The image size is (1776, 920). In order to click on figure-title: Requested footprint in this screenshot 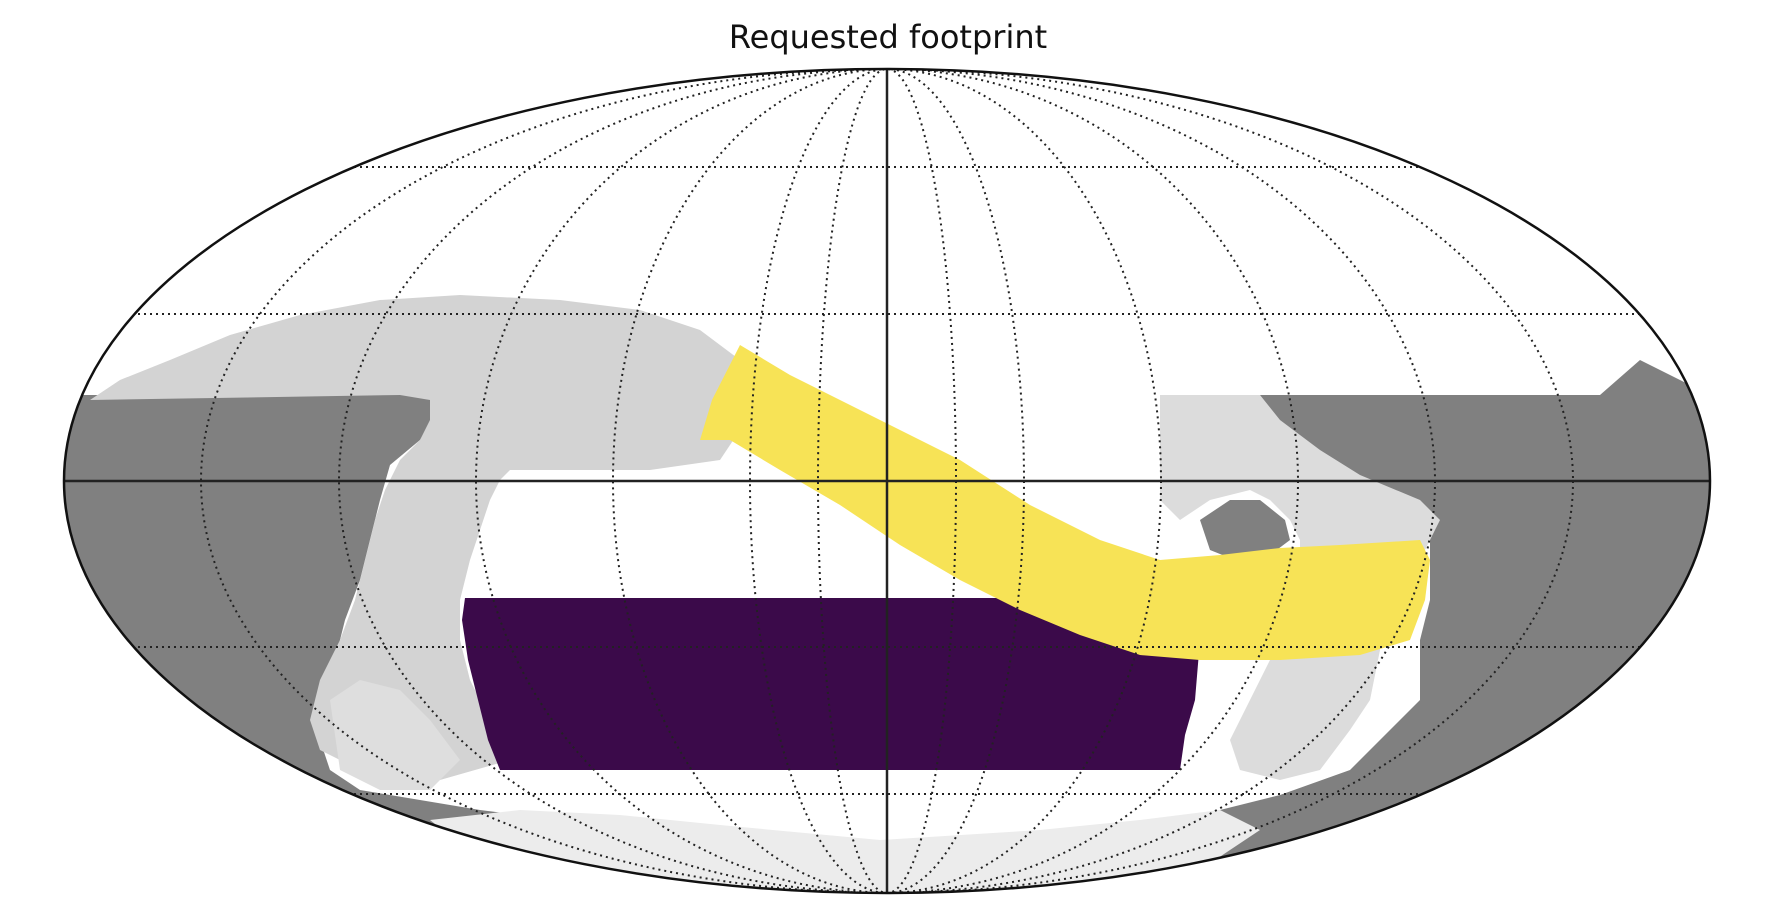, I will do `click(888, 37)`.